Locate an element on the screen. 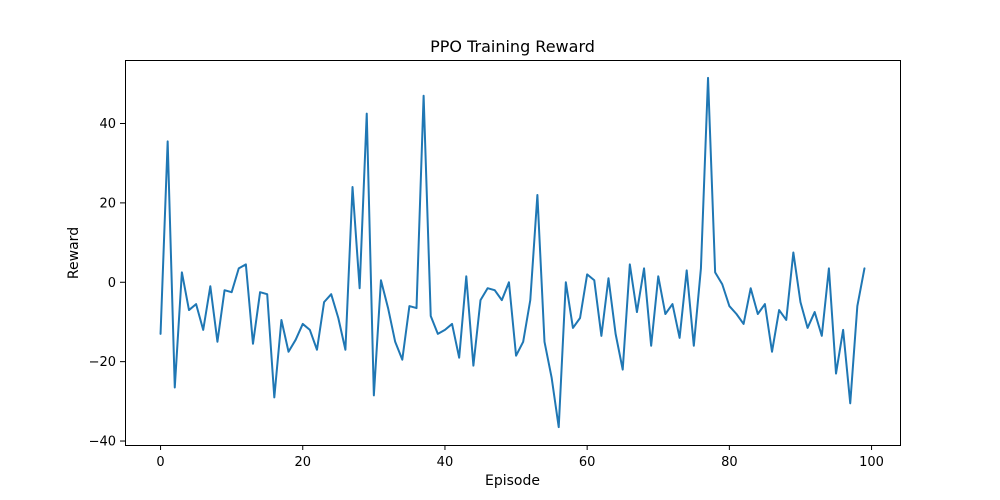  chart-title: PPO Training Reward is located at coordinates (512, 46).